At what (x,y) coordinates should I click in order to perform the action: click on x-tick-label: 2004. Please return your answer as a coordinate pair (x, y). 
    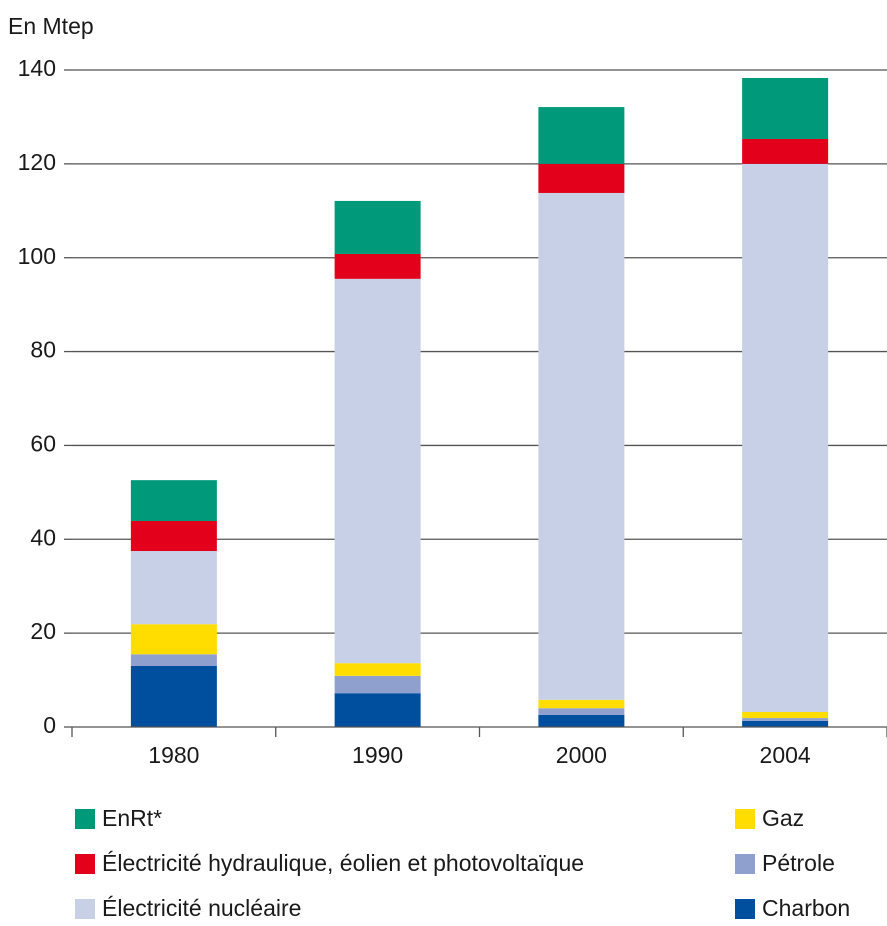
    Looking at the image, I should click on (785, 755).